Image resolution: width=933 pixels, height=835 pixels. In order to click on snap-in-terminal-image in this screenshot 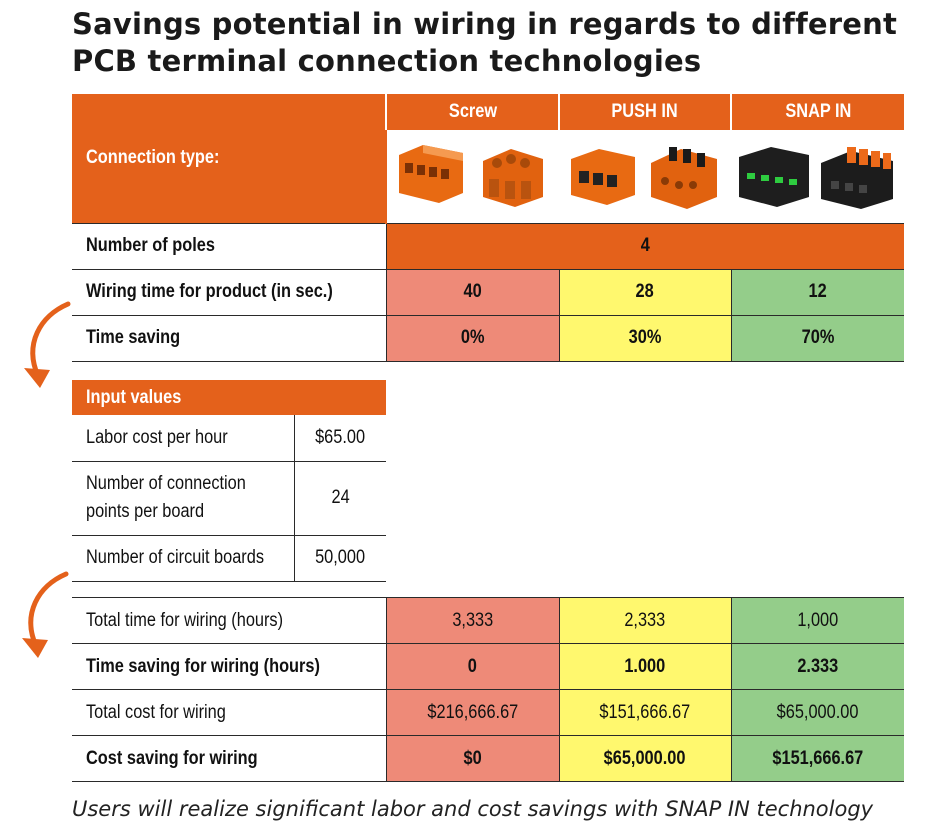, I will do `click(817, 177)`.